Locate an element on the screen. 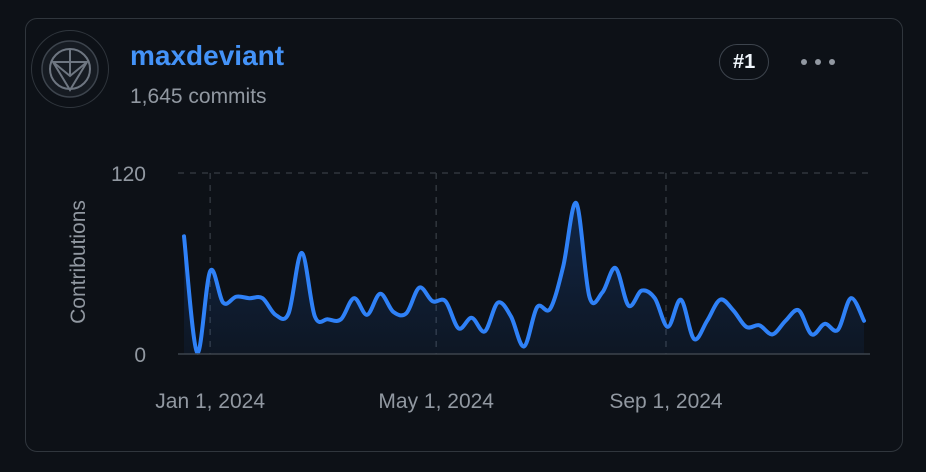  kebab-horizontal-icon is located at coordinates (818, 62).